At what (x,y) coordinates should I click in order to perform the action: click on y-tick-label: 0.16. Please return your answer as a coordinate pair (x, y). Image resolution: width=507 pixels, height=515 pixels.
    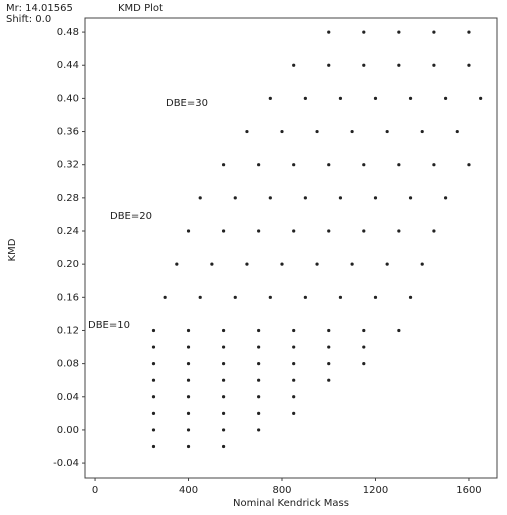
    Looking at the image, I should click on (68, 297).